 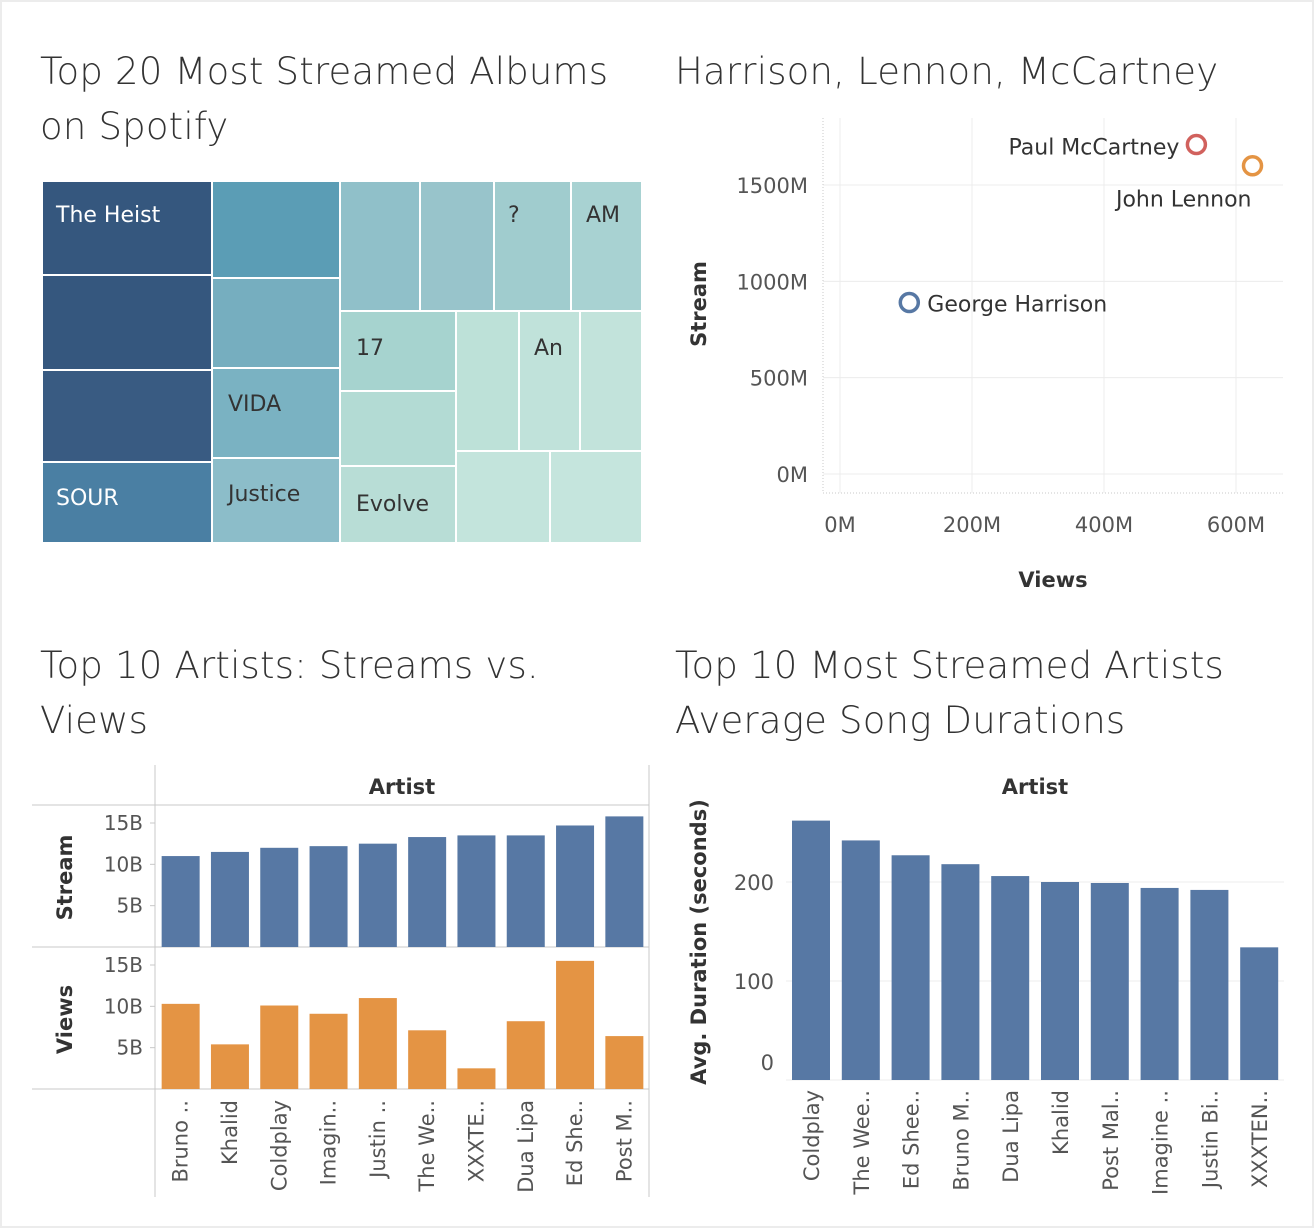 I want to click on dur-category-label: Khalid, so click(x=1061, y=1122).